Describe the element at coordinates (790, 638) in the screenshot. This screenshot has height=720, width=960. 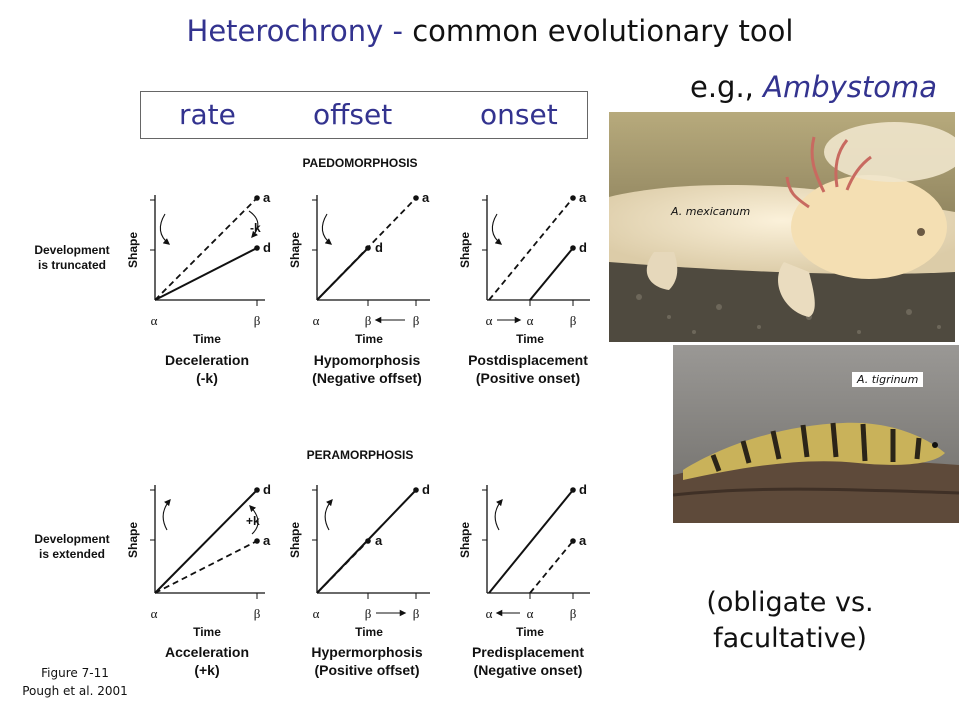
I see `note-line2: facultative)` at that location.